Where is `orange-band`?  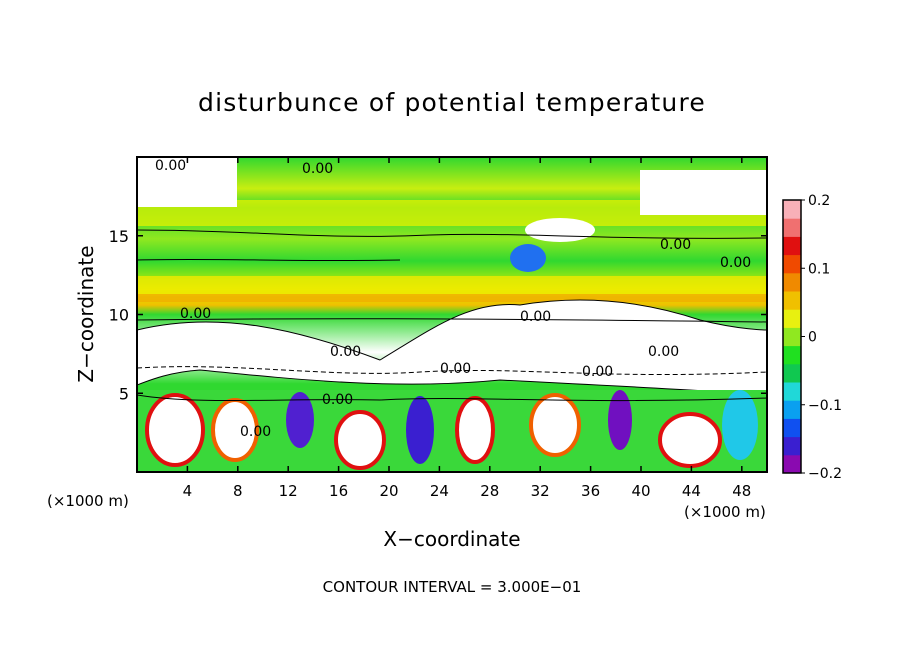
orange-band is located at coordinates (452, 298).